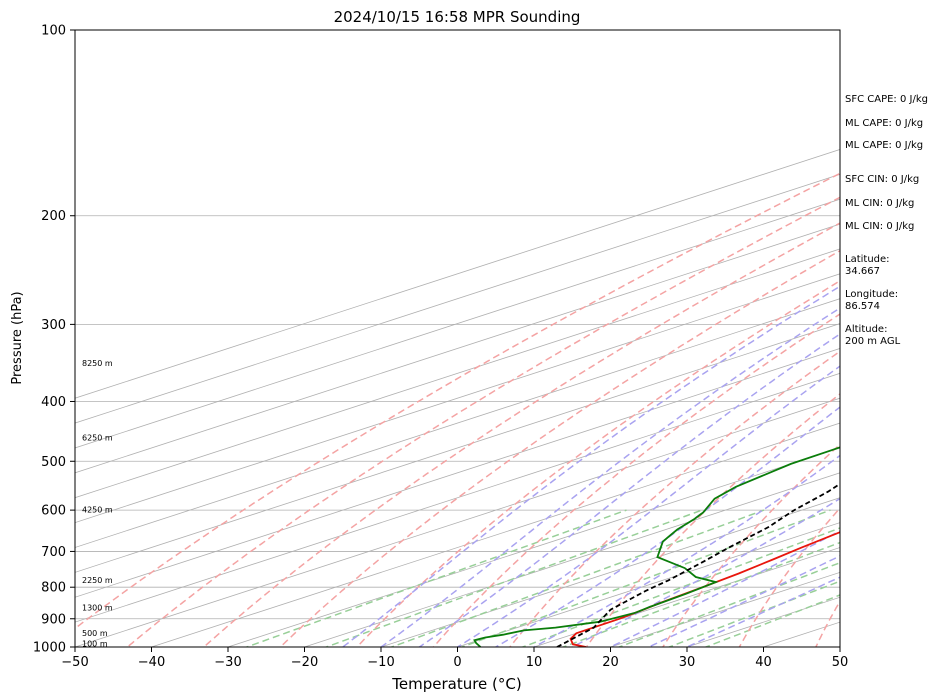 The height and width of the screenshot is (700, 947). What do you see at coordinates (97, 580) in the screenshot?
I see `height-label: 2250 m` at bounding box center [97, 580].